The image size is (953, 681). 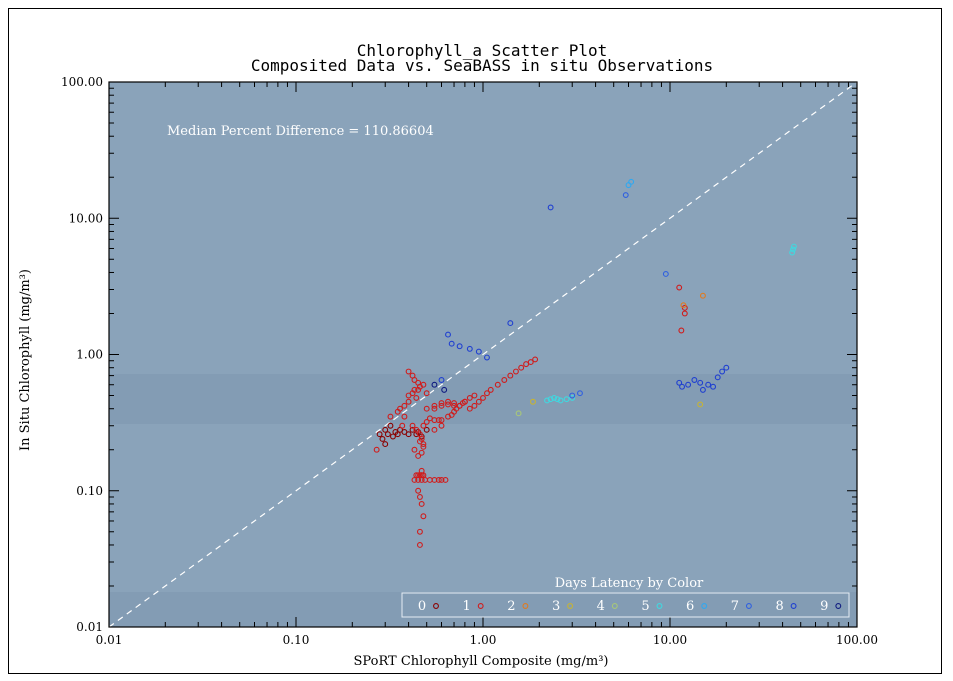 What do you see at coordinates (629, 583) in the screenshot?
I see `legend-title: Days Latency by Color` at bounding box center [629, 583].